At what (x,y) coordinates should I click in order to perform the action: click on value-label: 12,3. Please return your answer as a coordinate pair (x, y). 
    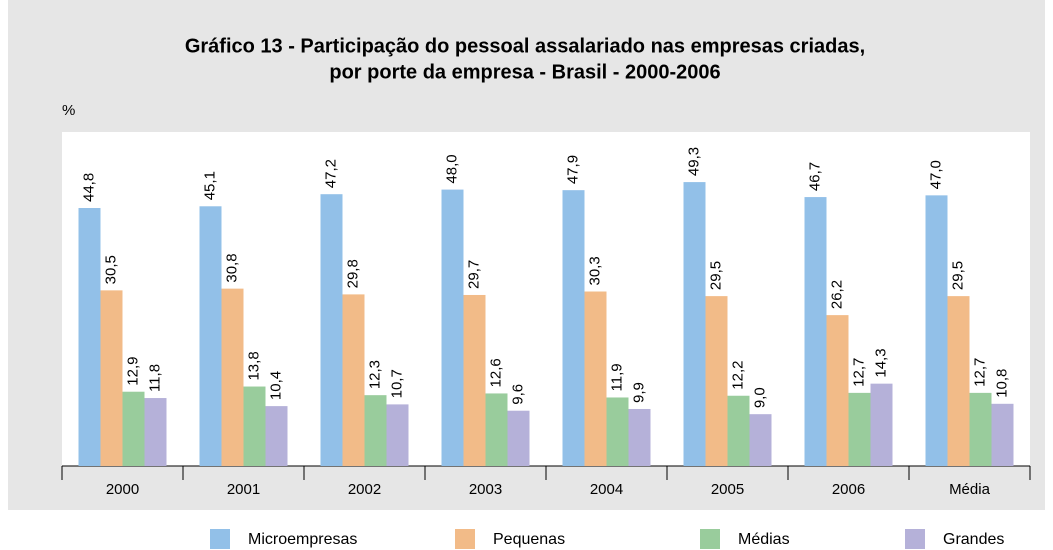
    Looking at the image, I should click on (374, 374).